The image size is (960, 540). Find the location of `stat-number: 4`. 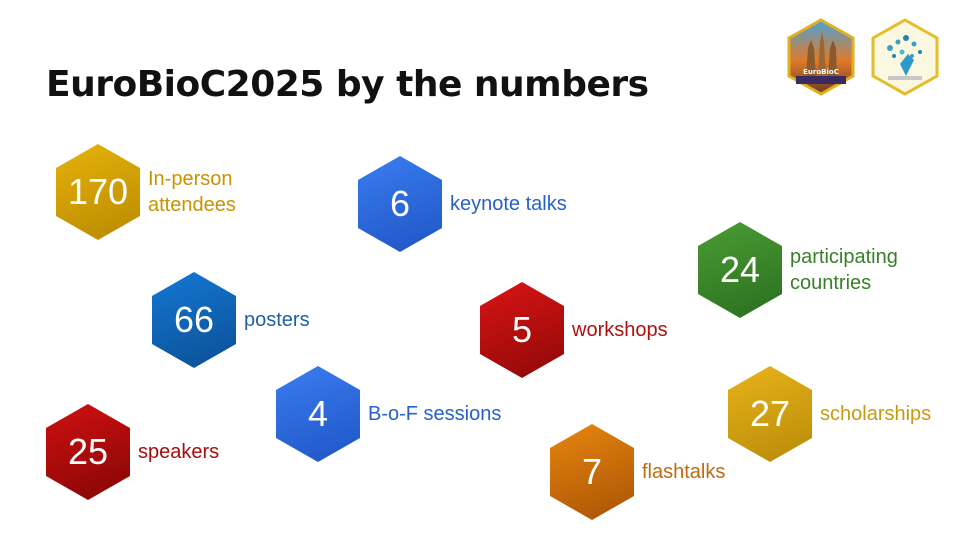

stat-number: 4 is located at coordinates (318, 413).